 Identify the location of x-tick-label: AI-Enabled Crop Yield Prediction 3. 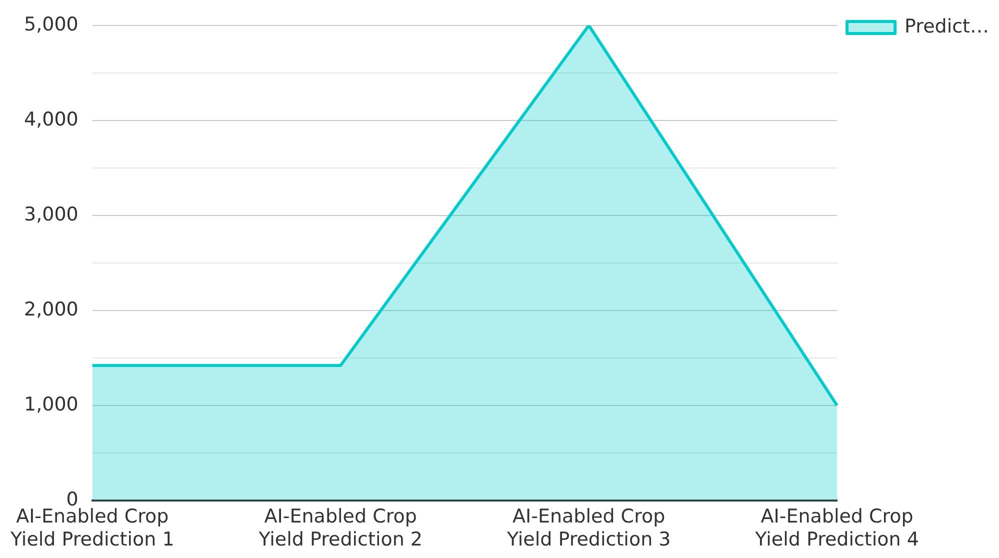
(588, 528).